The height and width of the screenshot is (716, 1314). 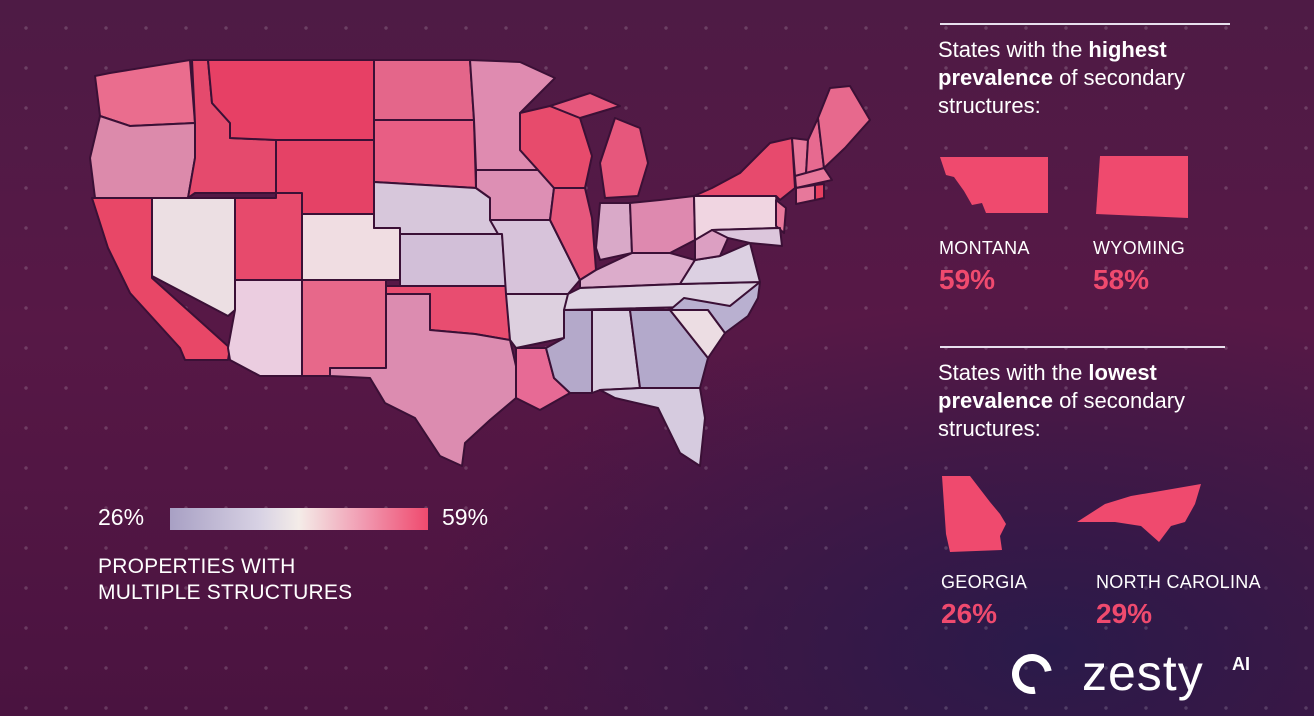 What do you see at coordinates (614, 231) in the screenshot?
I see `state-indiana` at bounding box center [614, 231].